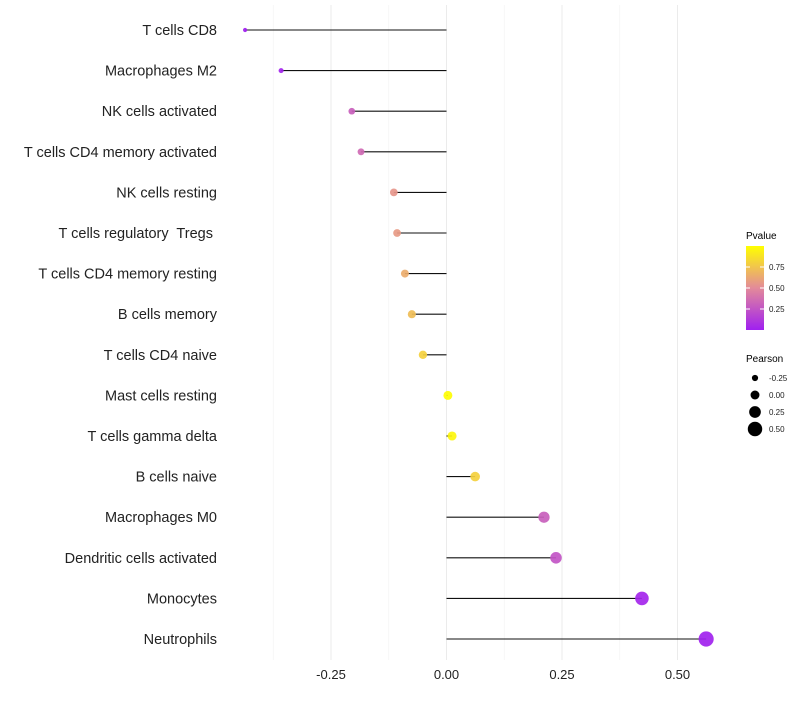 The height and width of the screenshot is (705, 800). I want to click on y-tick-label: B cells naive, so click(176, 478).